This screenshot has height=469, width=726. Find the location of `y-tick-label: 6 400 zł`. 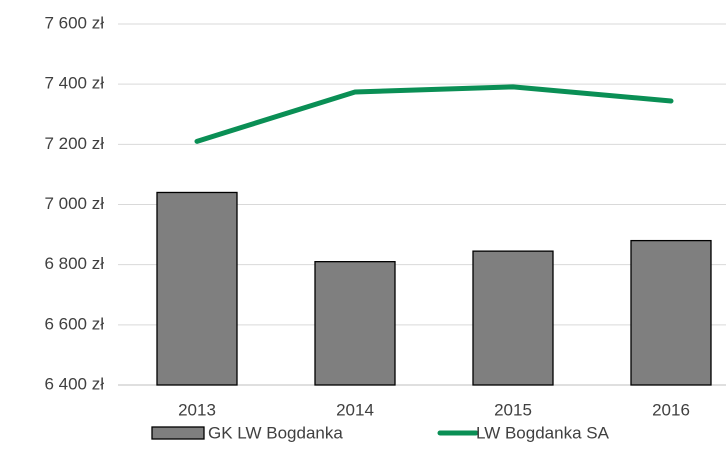

y-tick-label: 6 400 zł is located at coordinates (74, 383).